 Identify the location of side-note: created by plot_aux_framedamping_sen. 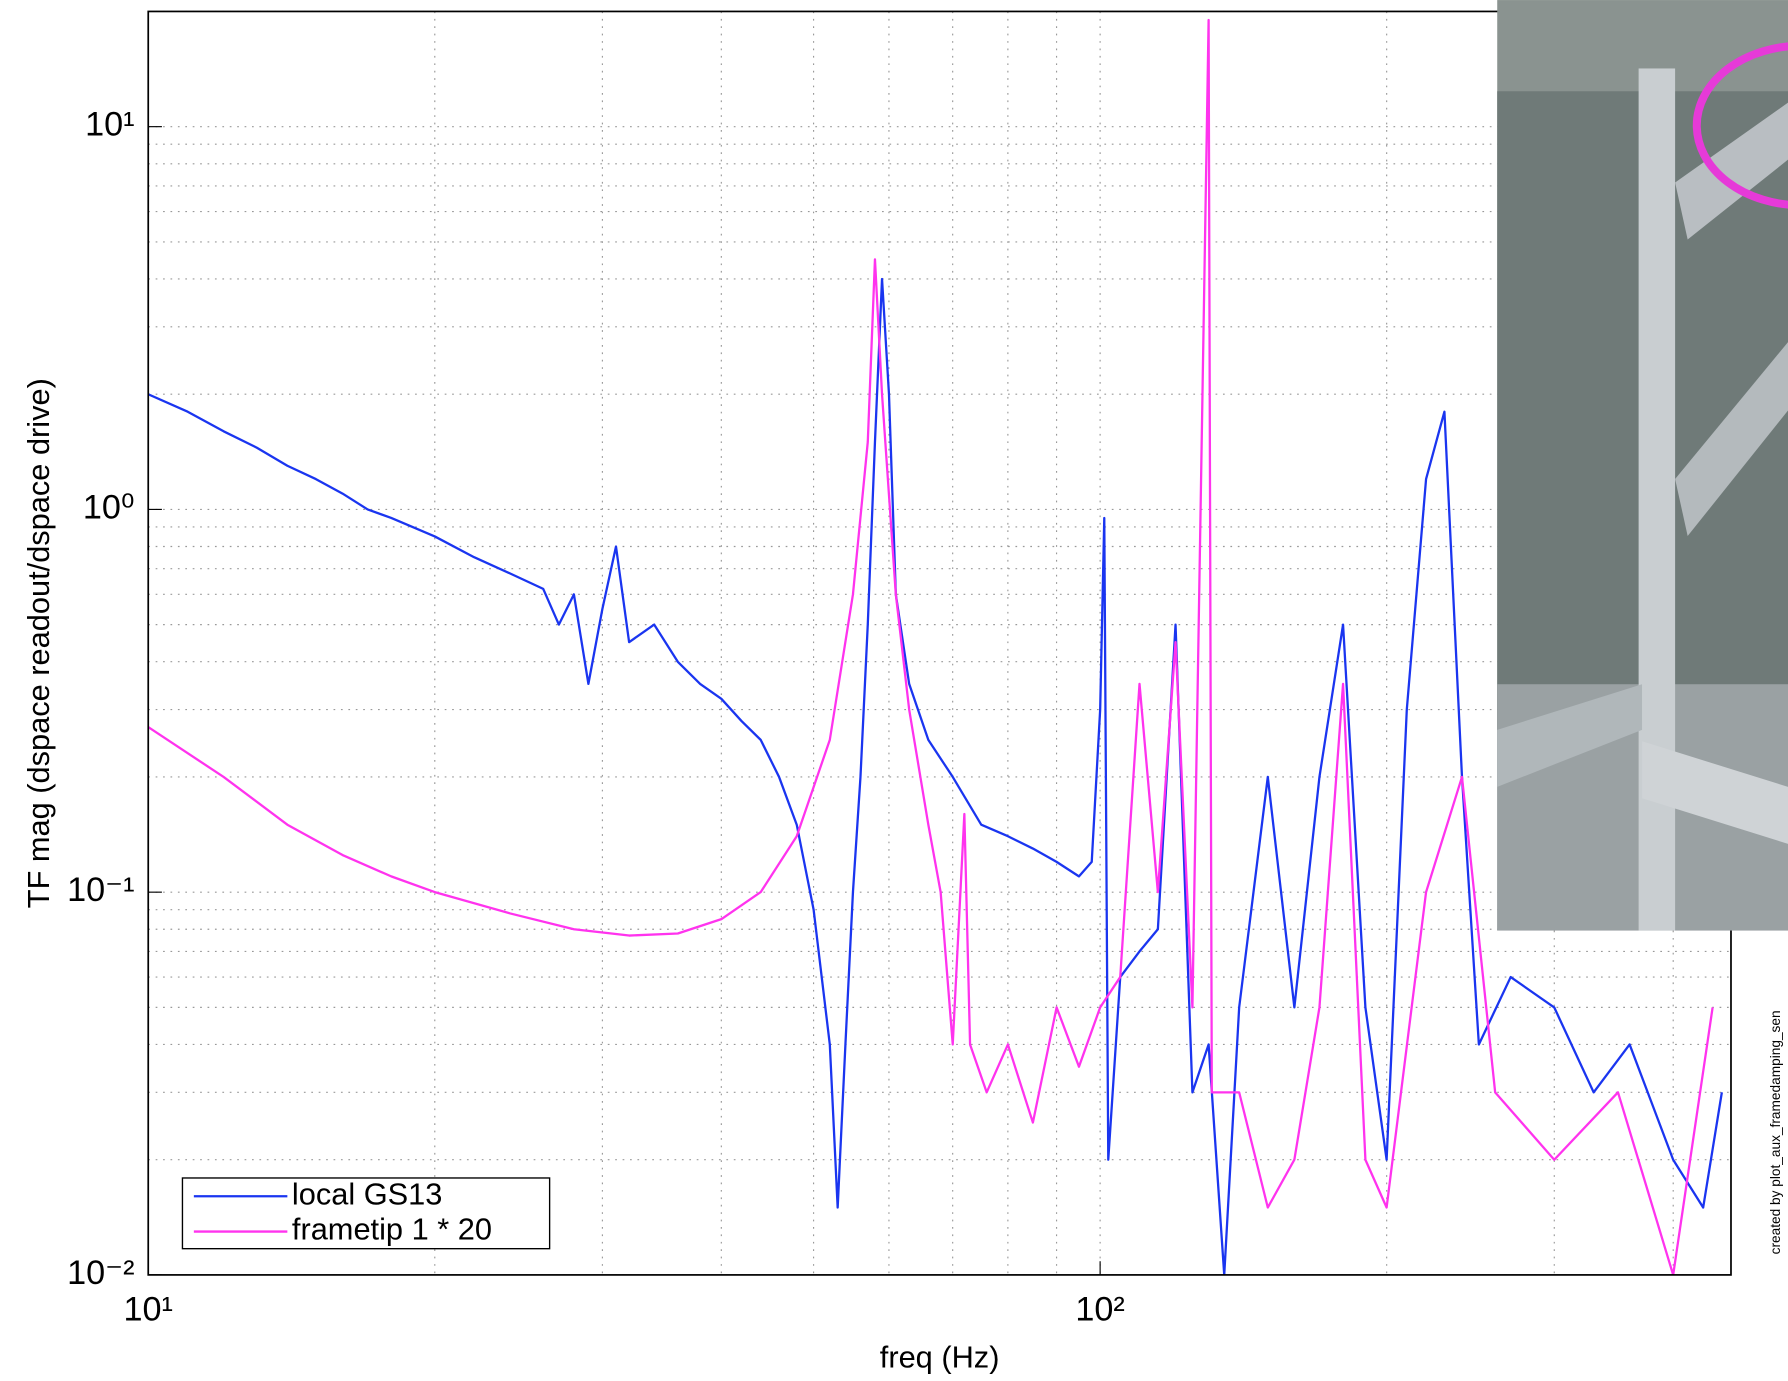
(1775, 1132).